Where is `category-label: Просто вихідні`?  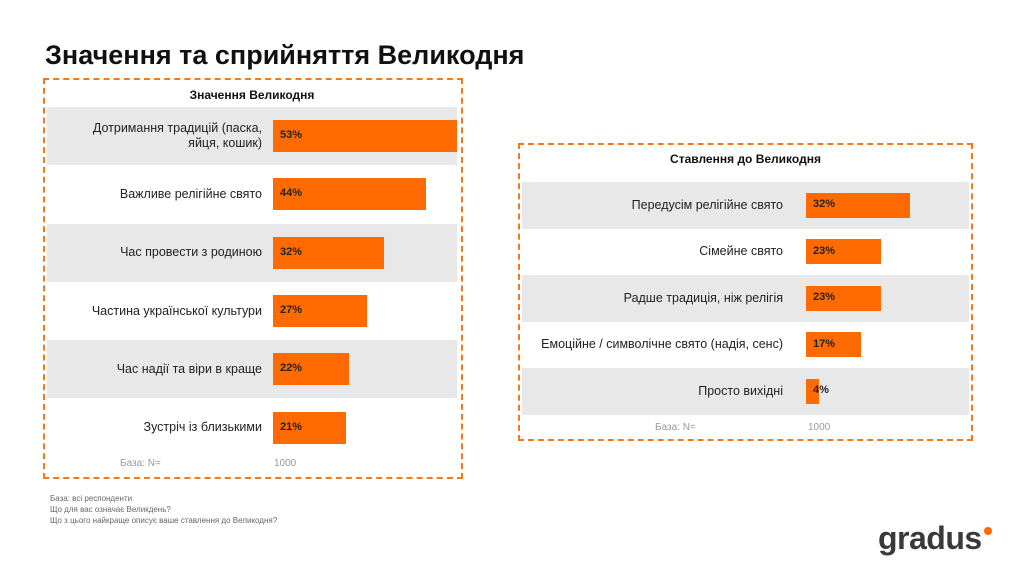 category-label: Просто вихідні is located at coordinates (740, 390).